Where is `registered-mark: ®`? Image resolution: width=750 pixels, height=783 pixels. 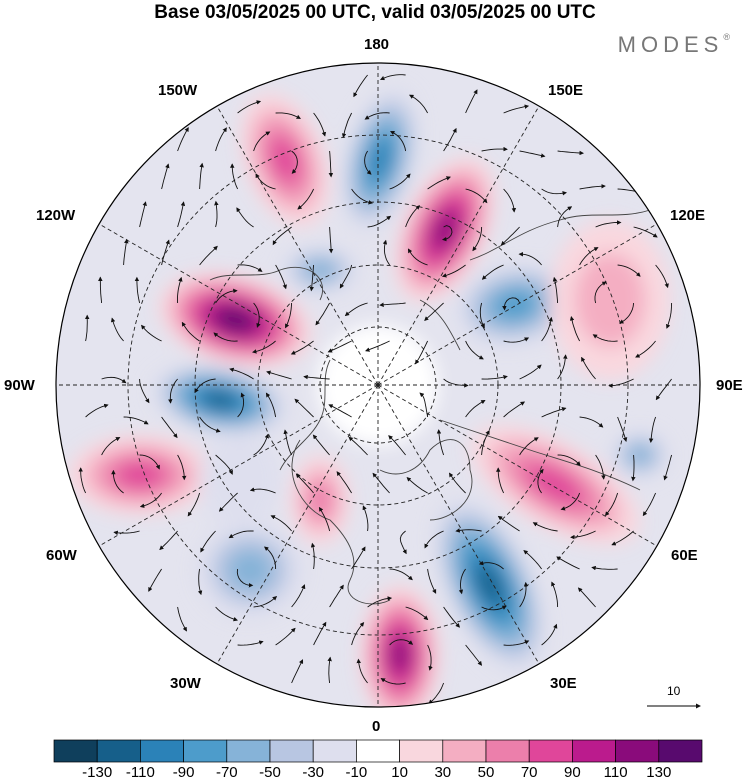 registered-mark: ® is located at coordinates (726, 37).